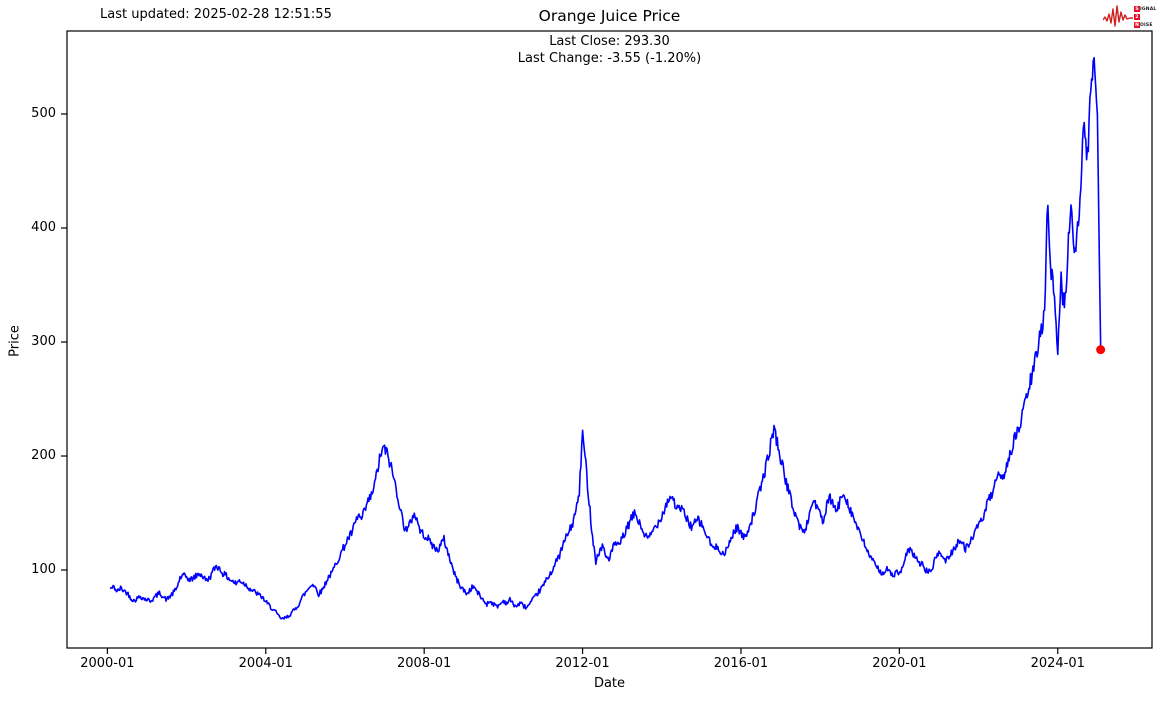  Describe the element at coordinates (43, 455) in the screenshot. I see `y-tick-label: 200` at that location.